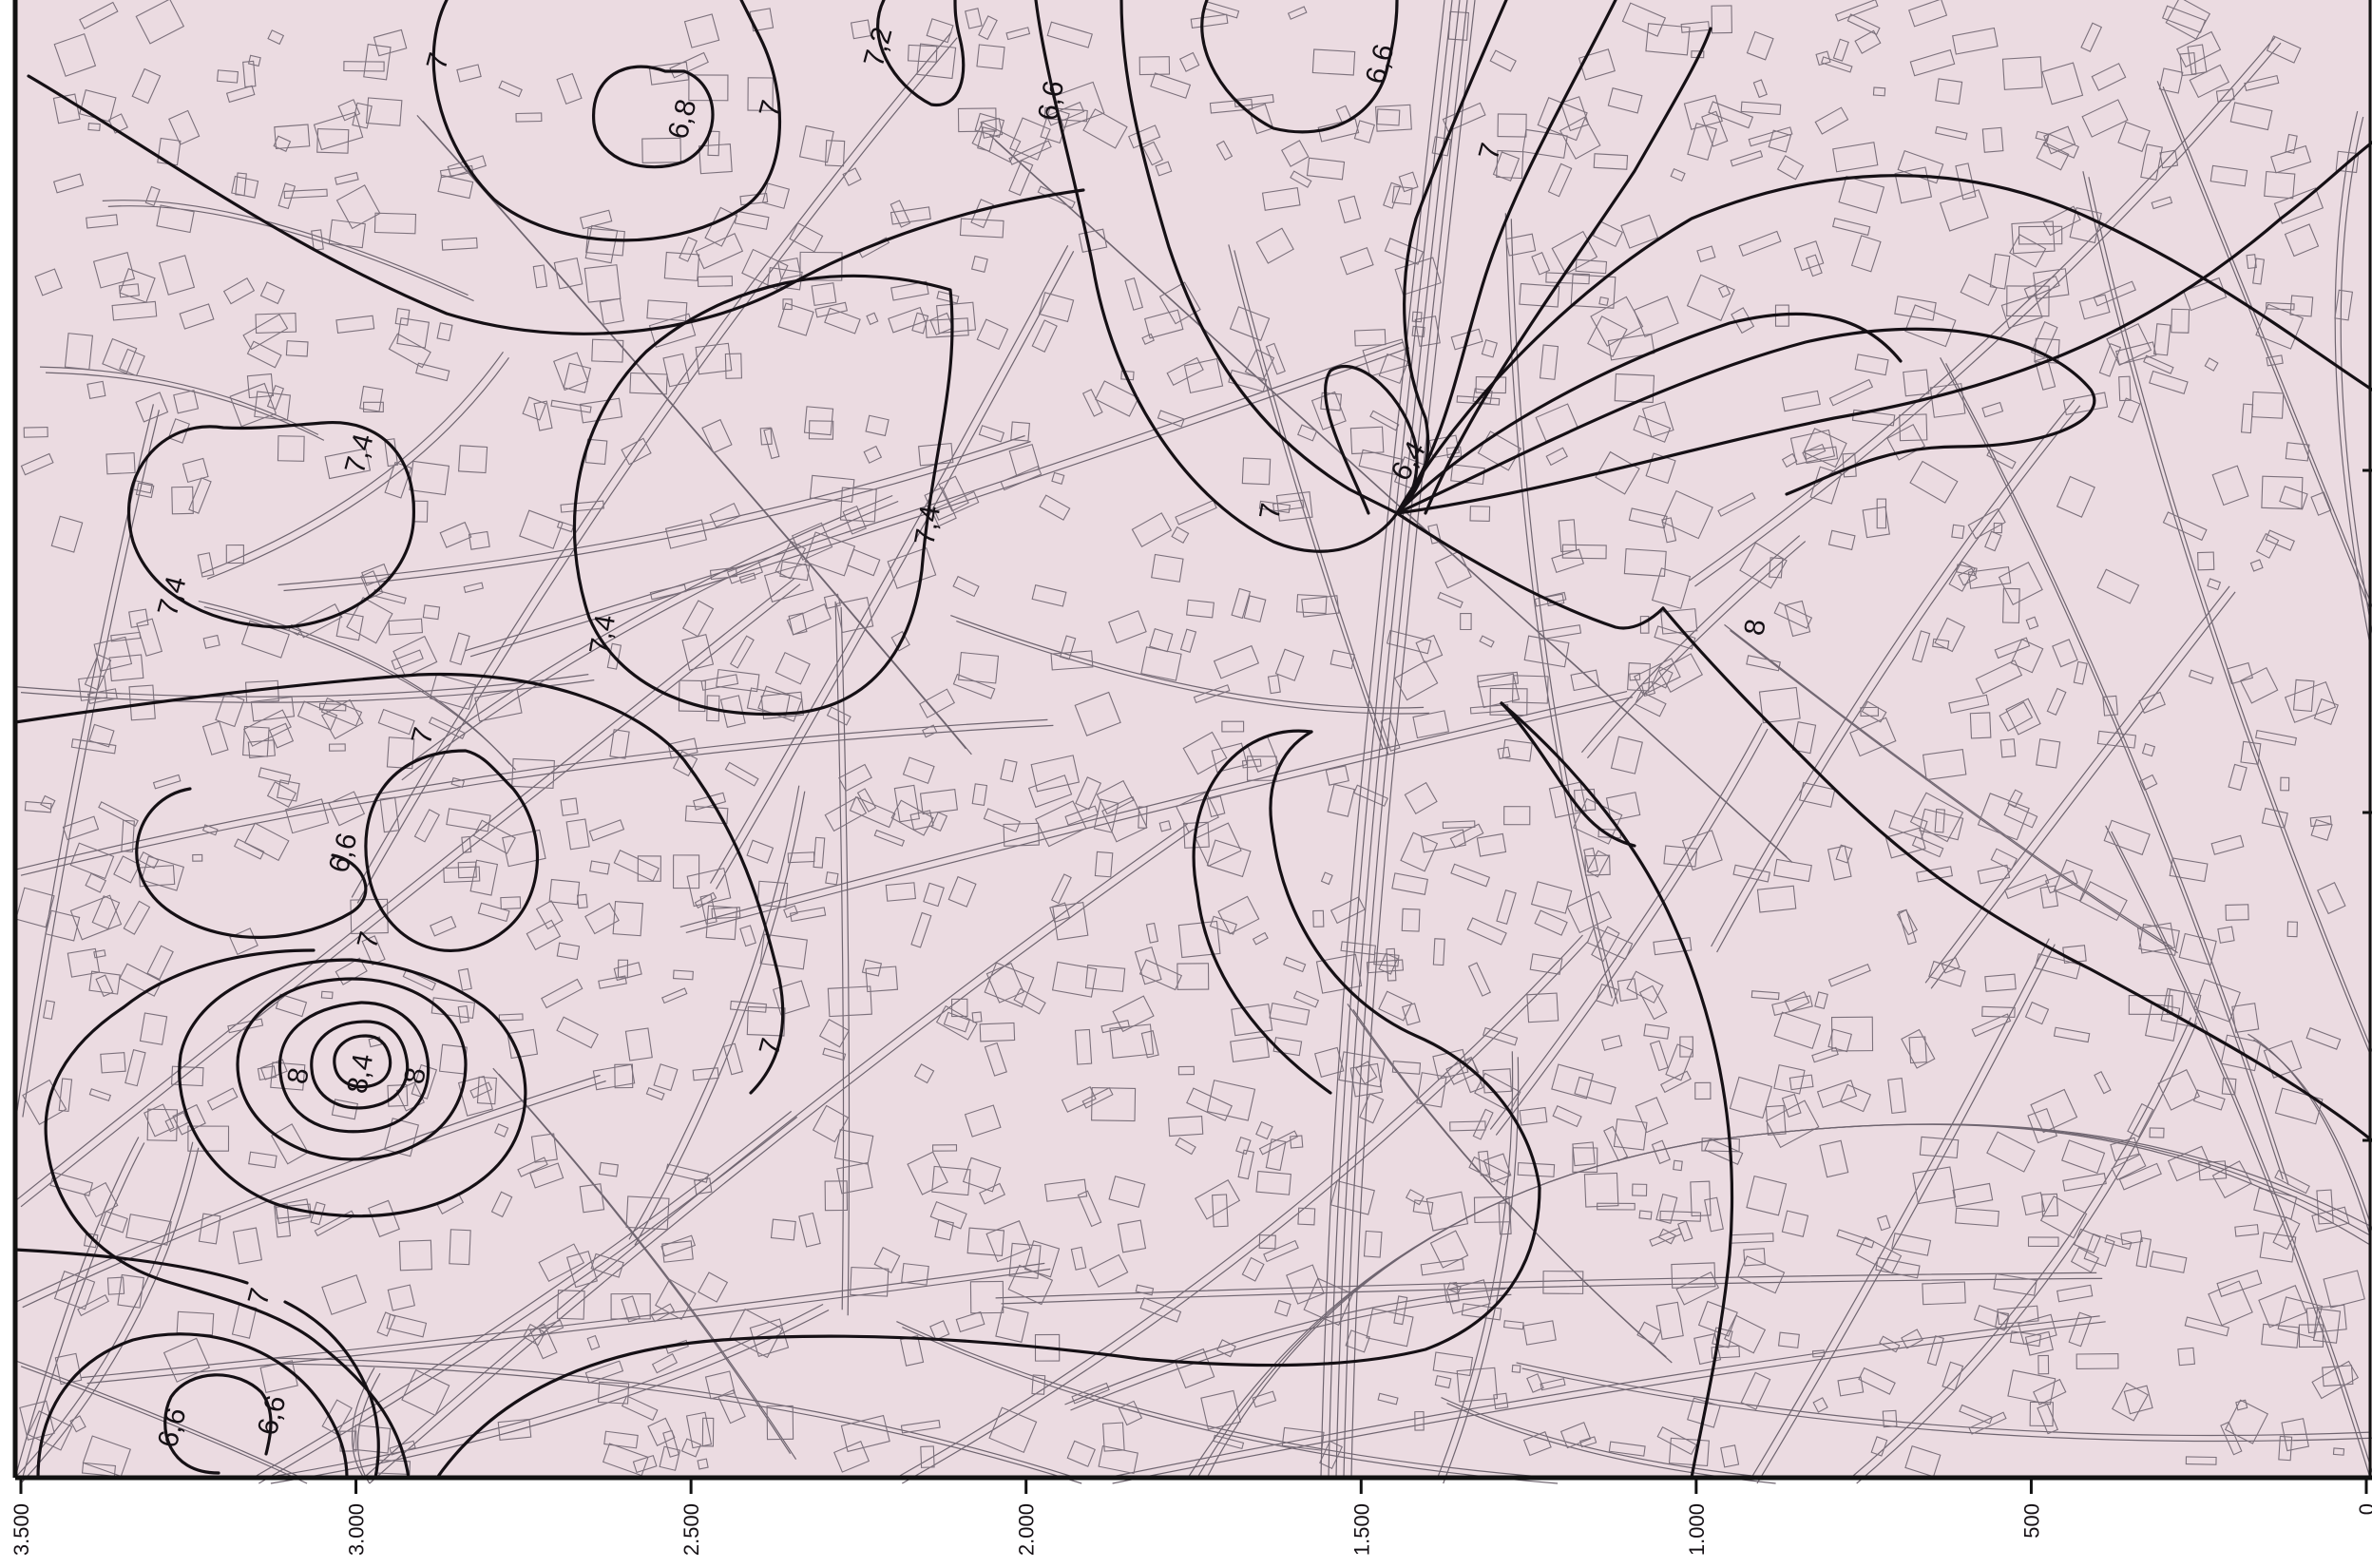 The height and width of the screenshot is (1568, 2372). What do you see at coordinates (2363, 1509) in the screenshot?
I see `x-axis-tick-label: 0` at bounding box center [2363, 1509].